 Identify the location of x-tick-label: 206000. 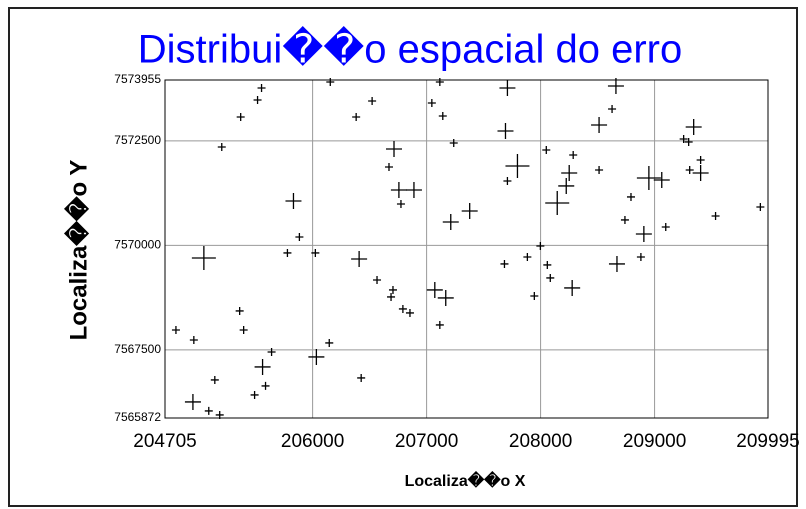
(312, 441).